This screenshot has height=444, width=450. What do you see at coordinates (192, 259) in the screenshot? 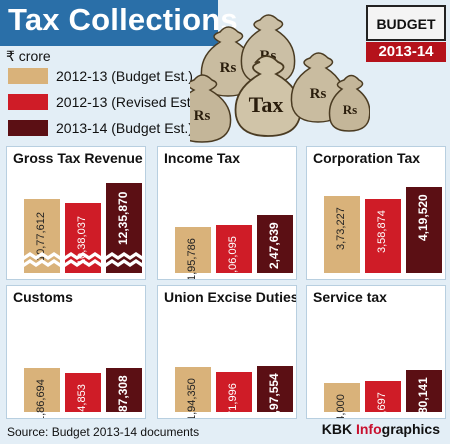
I see `bar-value-label: 1,95,786` at bounding box center [192, 259].